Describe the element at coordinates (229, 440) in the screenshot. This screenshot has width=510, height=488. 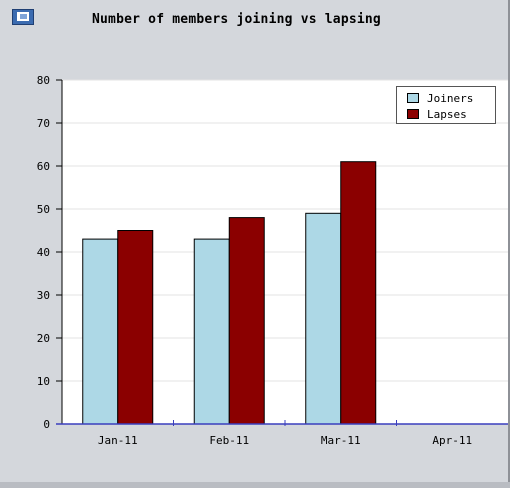
I see `x-tick-label: Feb-11` at that location.